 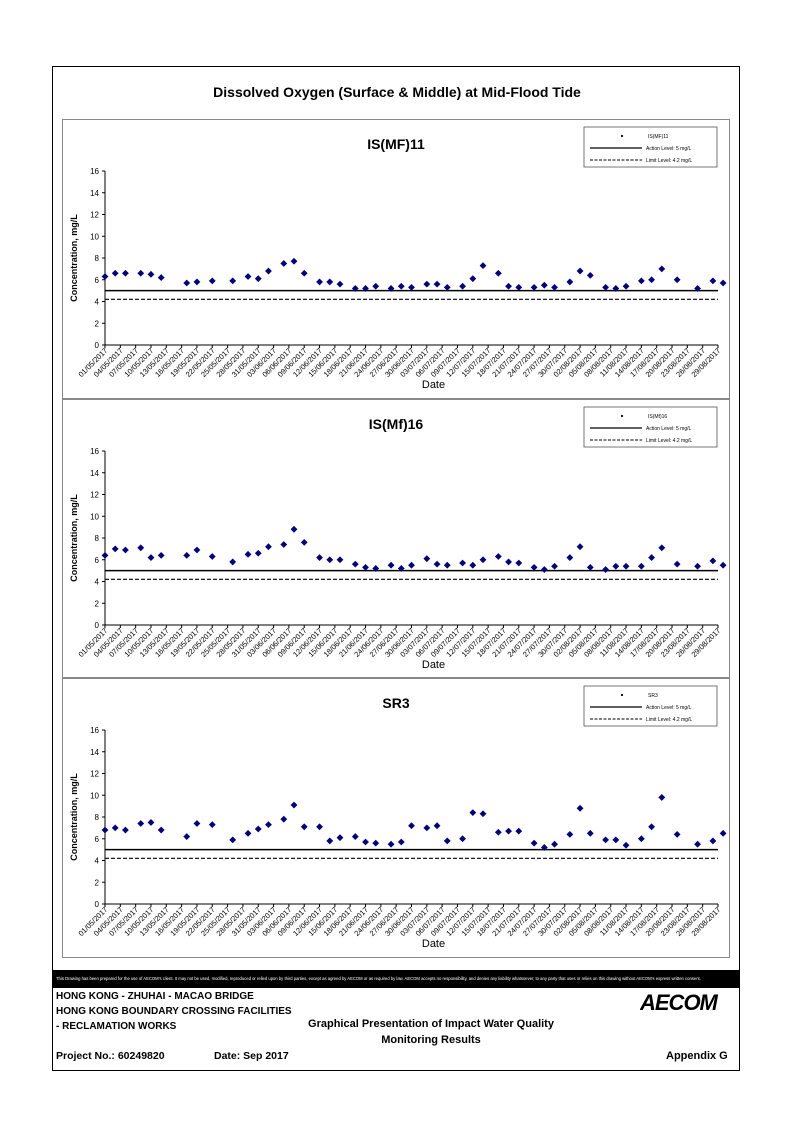 I want to click on y-tick-label: 6, so click(x=97, y=560).